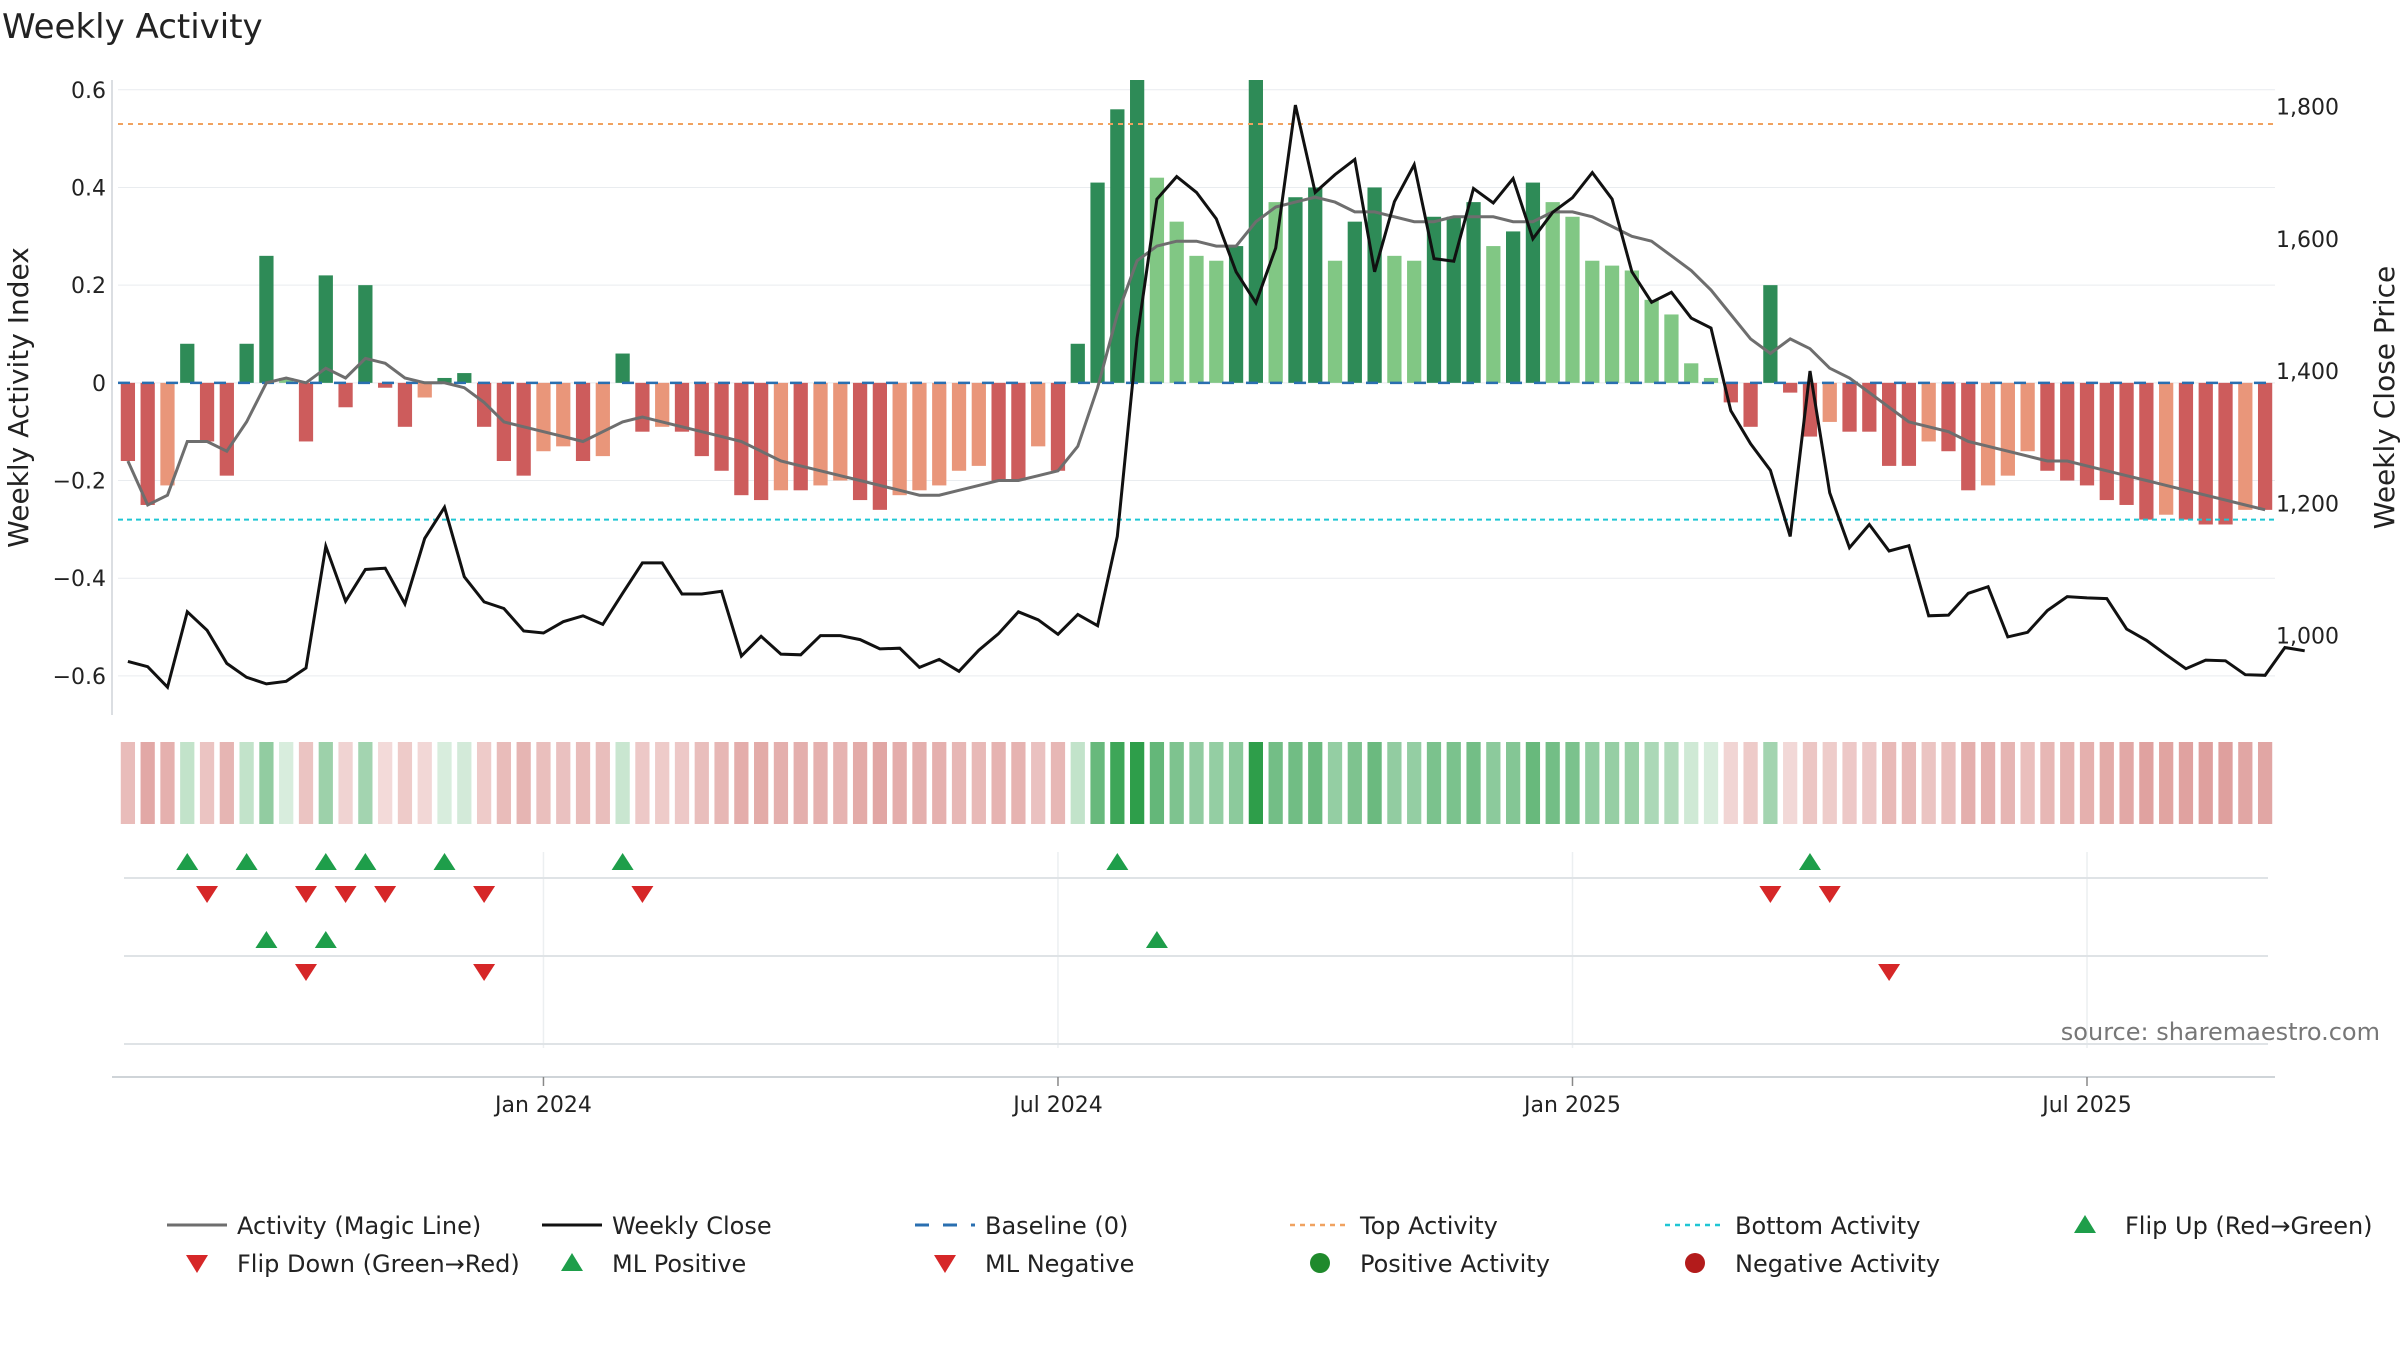 The height and width of the screenshot is (1354, 2400). What do you see at coordinates (2307, 637) in the screenshot?
I see `y2-tick-label: 1,000` at bounding box center [2307, 637].